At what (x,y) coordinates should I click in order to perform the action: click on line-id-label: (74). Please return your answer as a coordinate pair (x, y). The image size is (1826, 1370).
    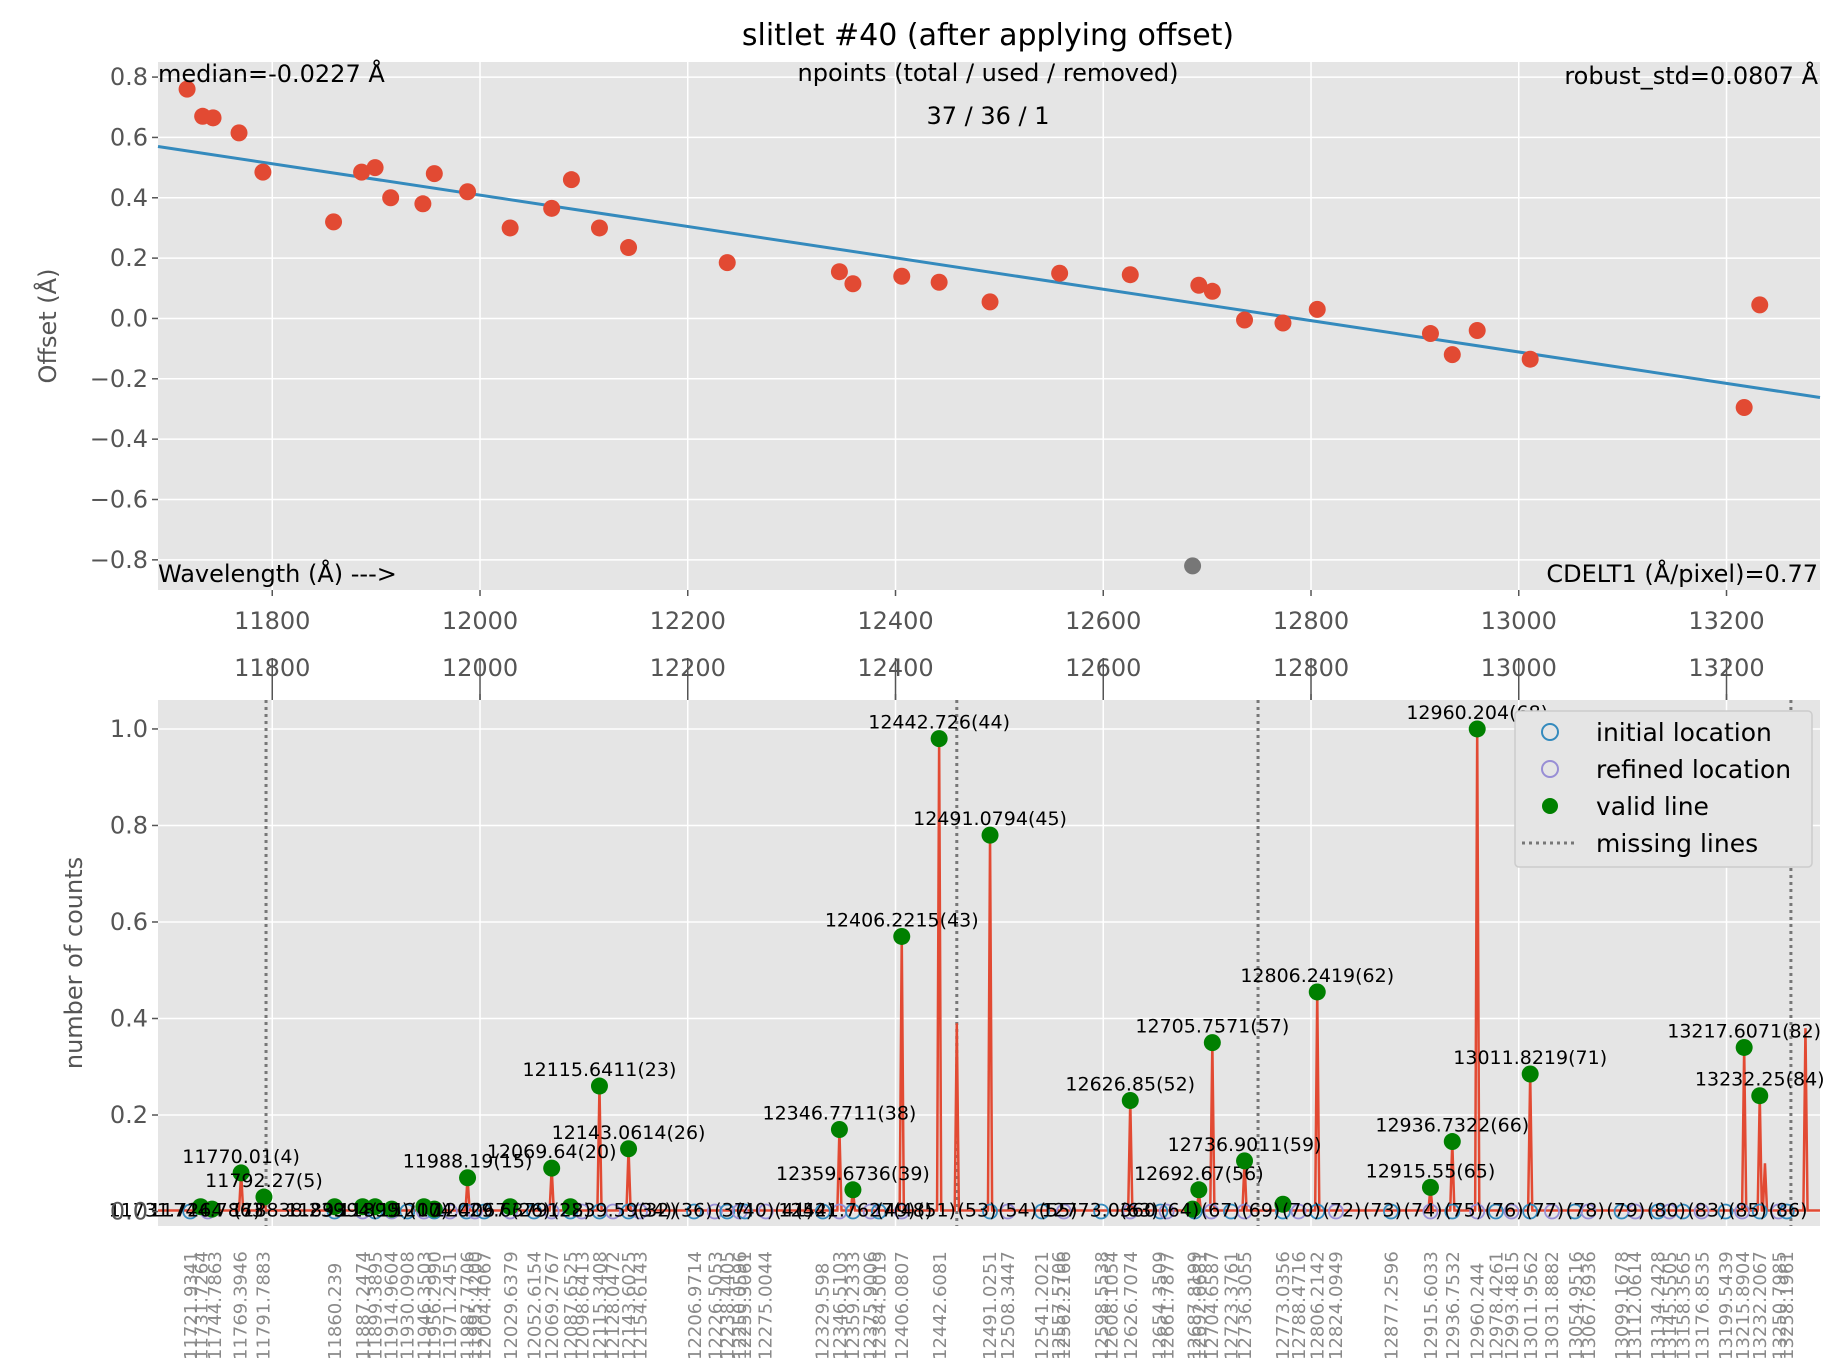
    Looking at the image, I should click on (1423, 1211).